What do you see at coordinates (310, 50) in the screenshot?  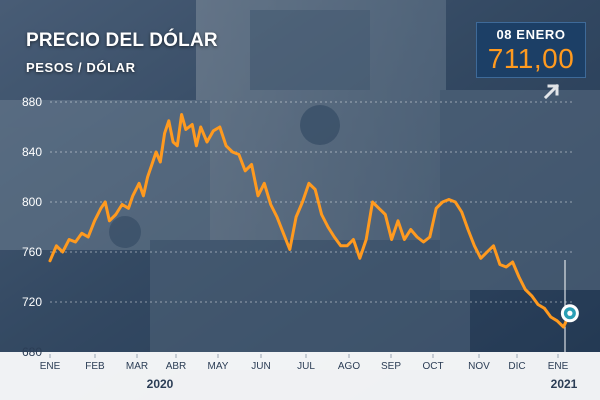 I see `banknote-portrait-area` at bounding box center [310, 50].